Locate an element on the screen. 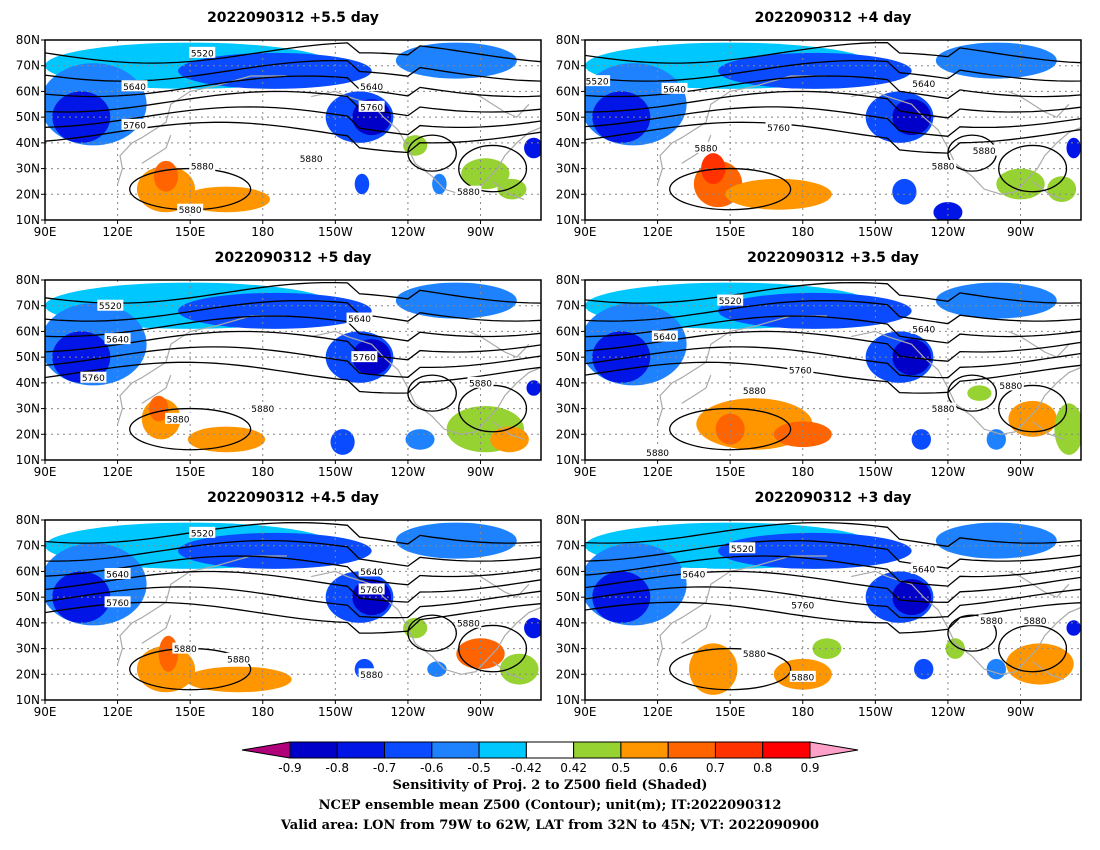 The image size is (1100, 850). colorbar-tick-label: -0.6 is located at coordinates (431, 768).